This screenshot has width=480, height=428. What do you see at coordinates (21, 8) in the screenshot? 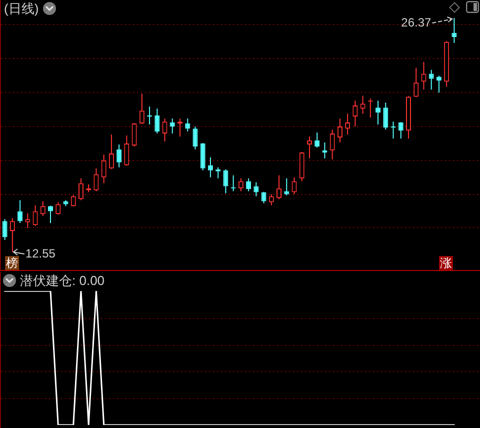
I see `chart-title: (日线)` at bounding box center [21, 8].